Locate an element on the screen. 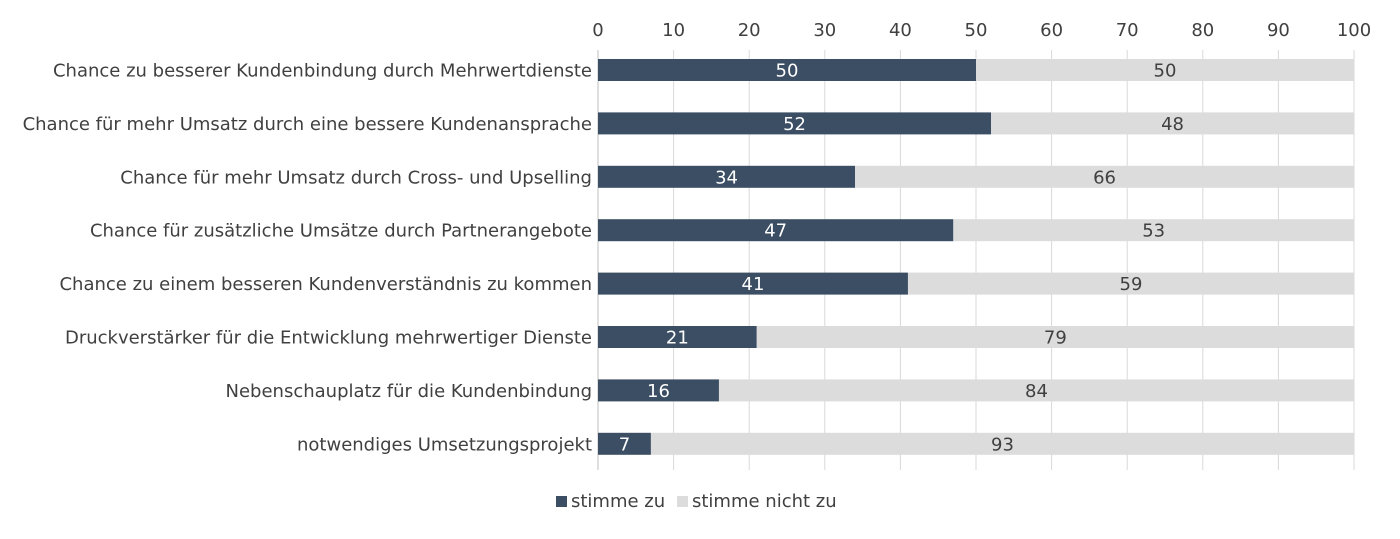 Image resolution: width=1400 pixels, height=539 pixels. data-label: 59 is located at coordinates (1131, 284).